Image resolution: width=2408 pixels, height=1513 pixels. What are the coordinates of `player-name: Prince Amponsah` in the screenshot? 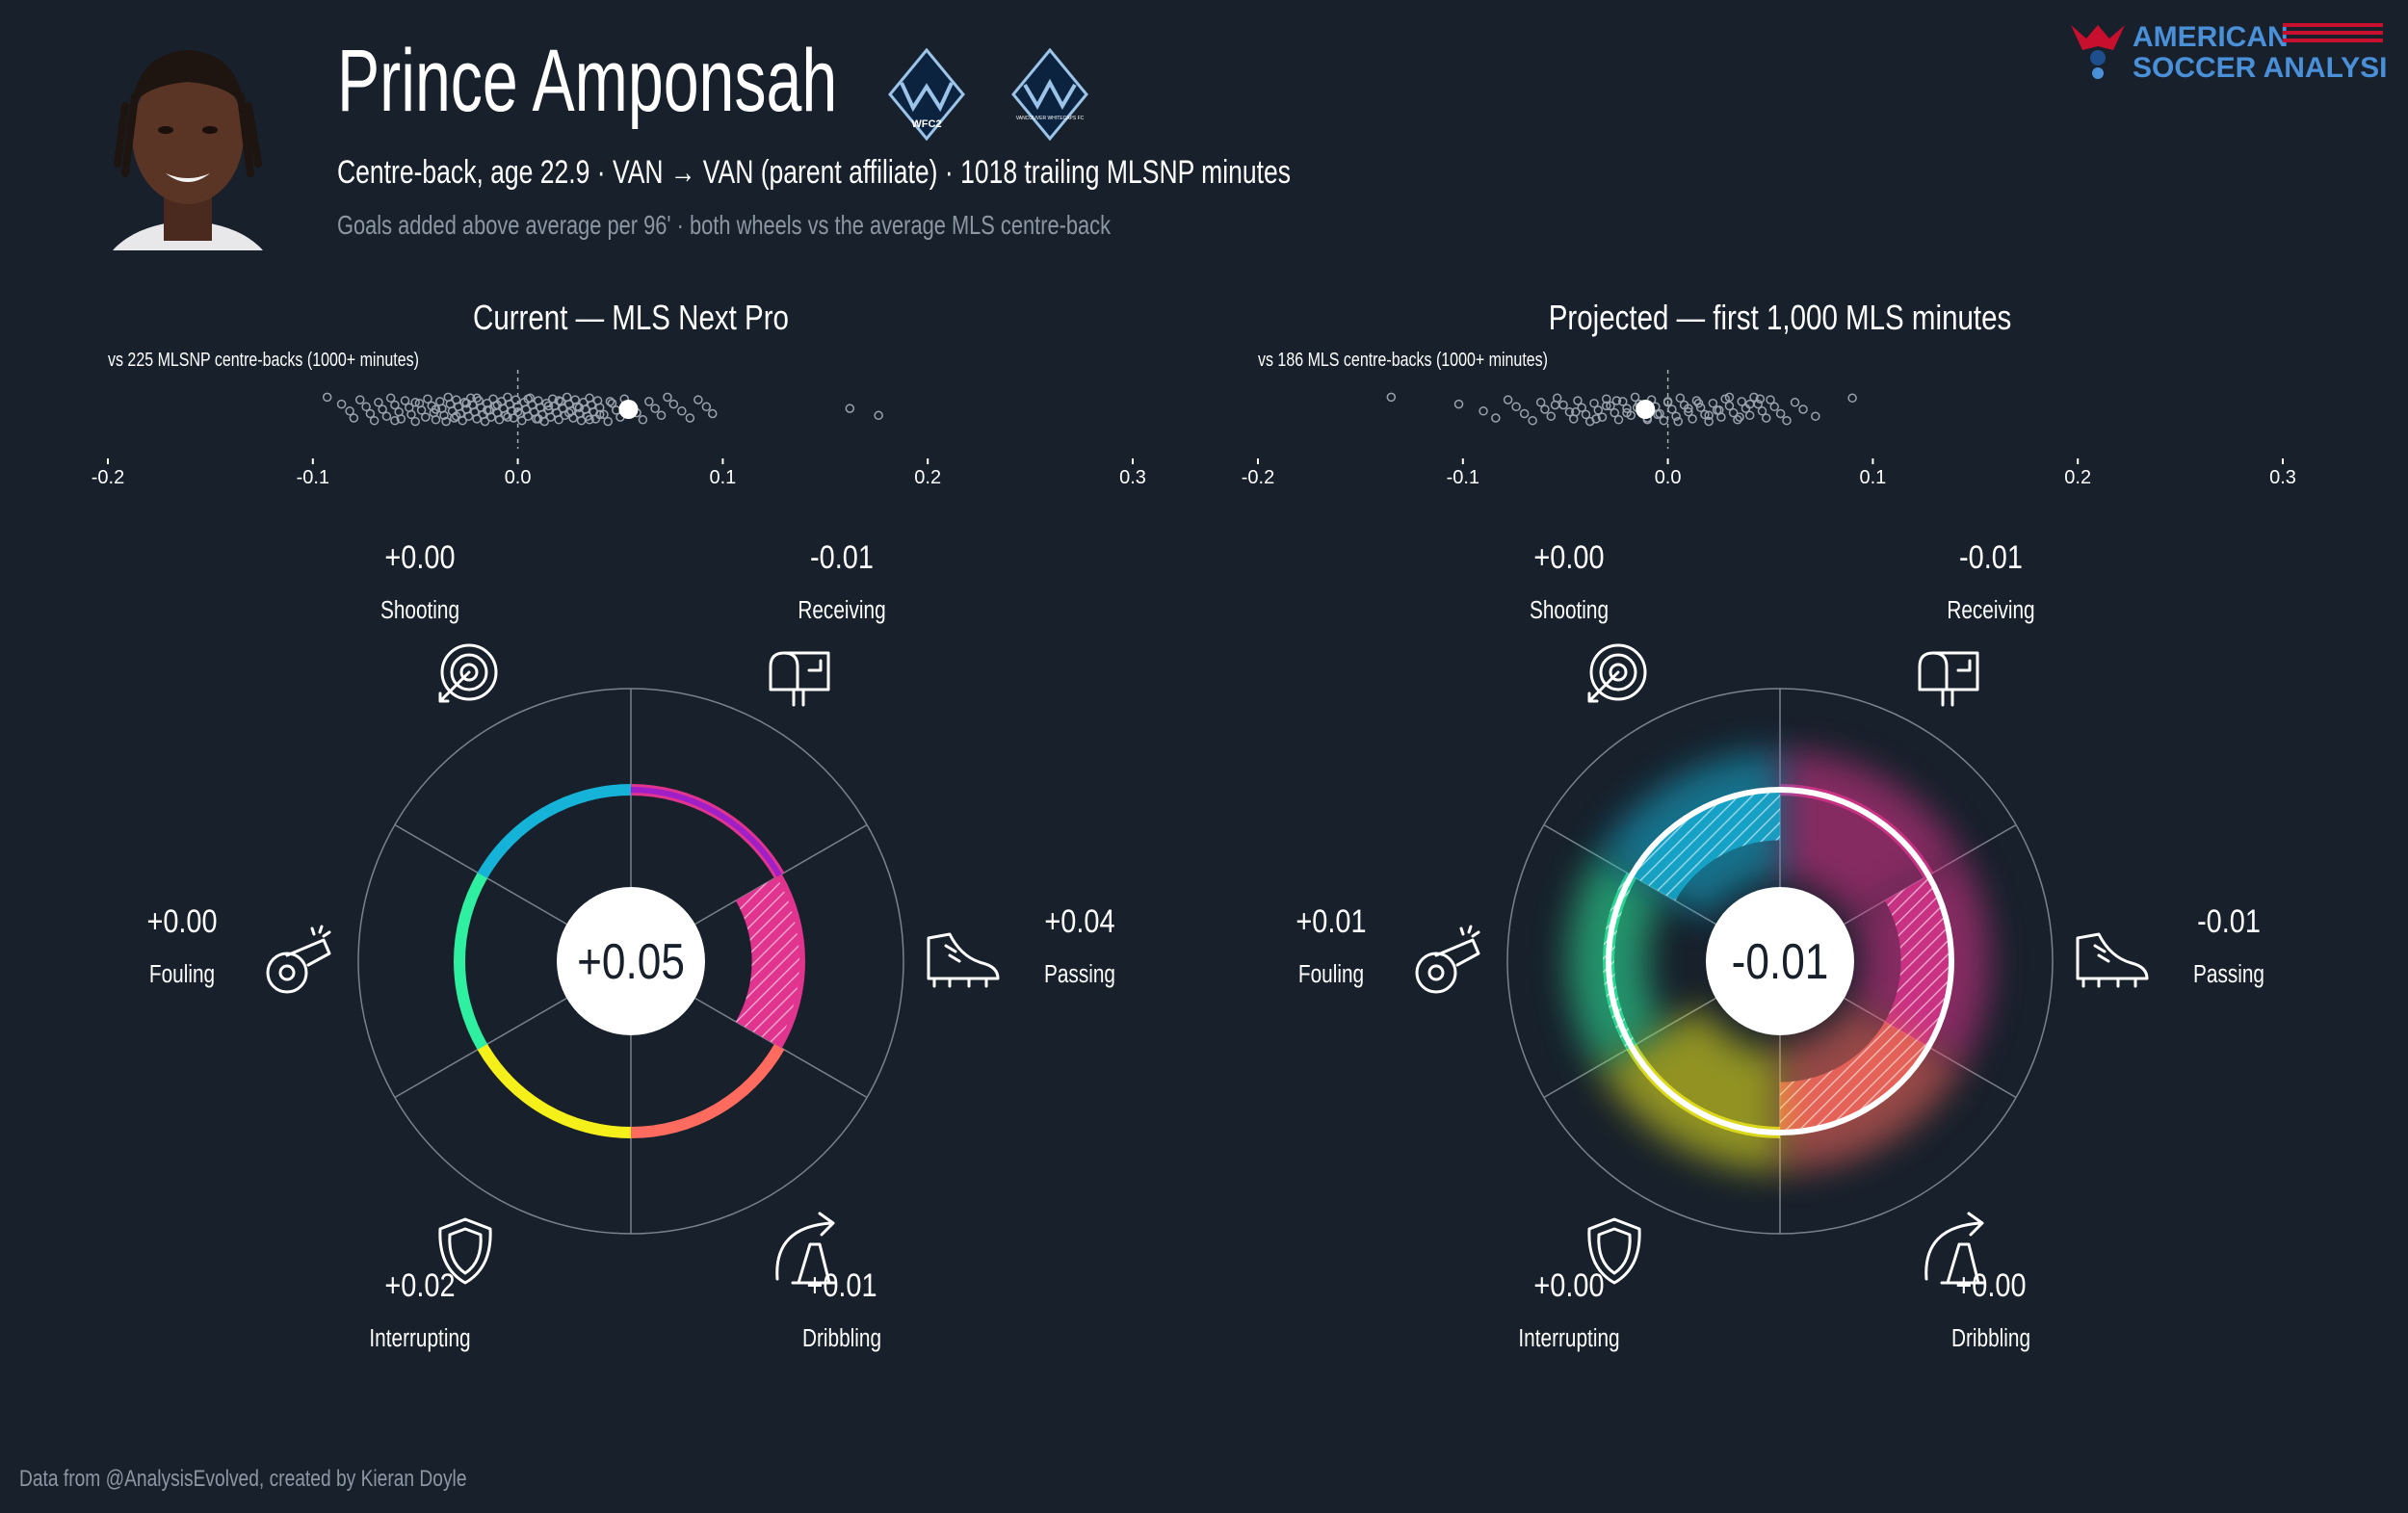 It's located at (587, 81).